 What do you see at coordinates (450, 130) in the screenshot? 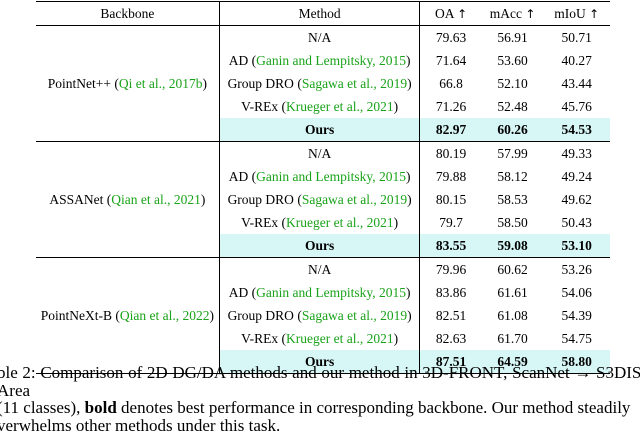
I see `oa-value-cell: 82.97` at bounding box center [450, 130].